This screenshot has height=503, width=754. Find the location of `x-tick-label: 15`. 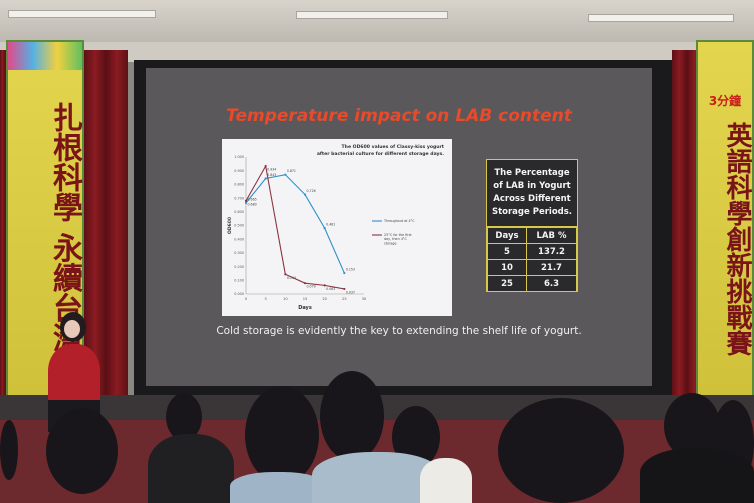

x-tick-label: 15 is located at coordinates (305, 299).